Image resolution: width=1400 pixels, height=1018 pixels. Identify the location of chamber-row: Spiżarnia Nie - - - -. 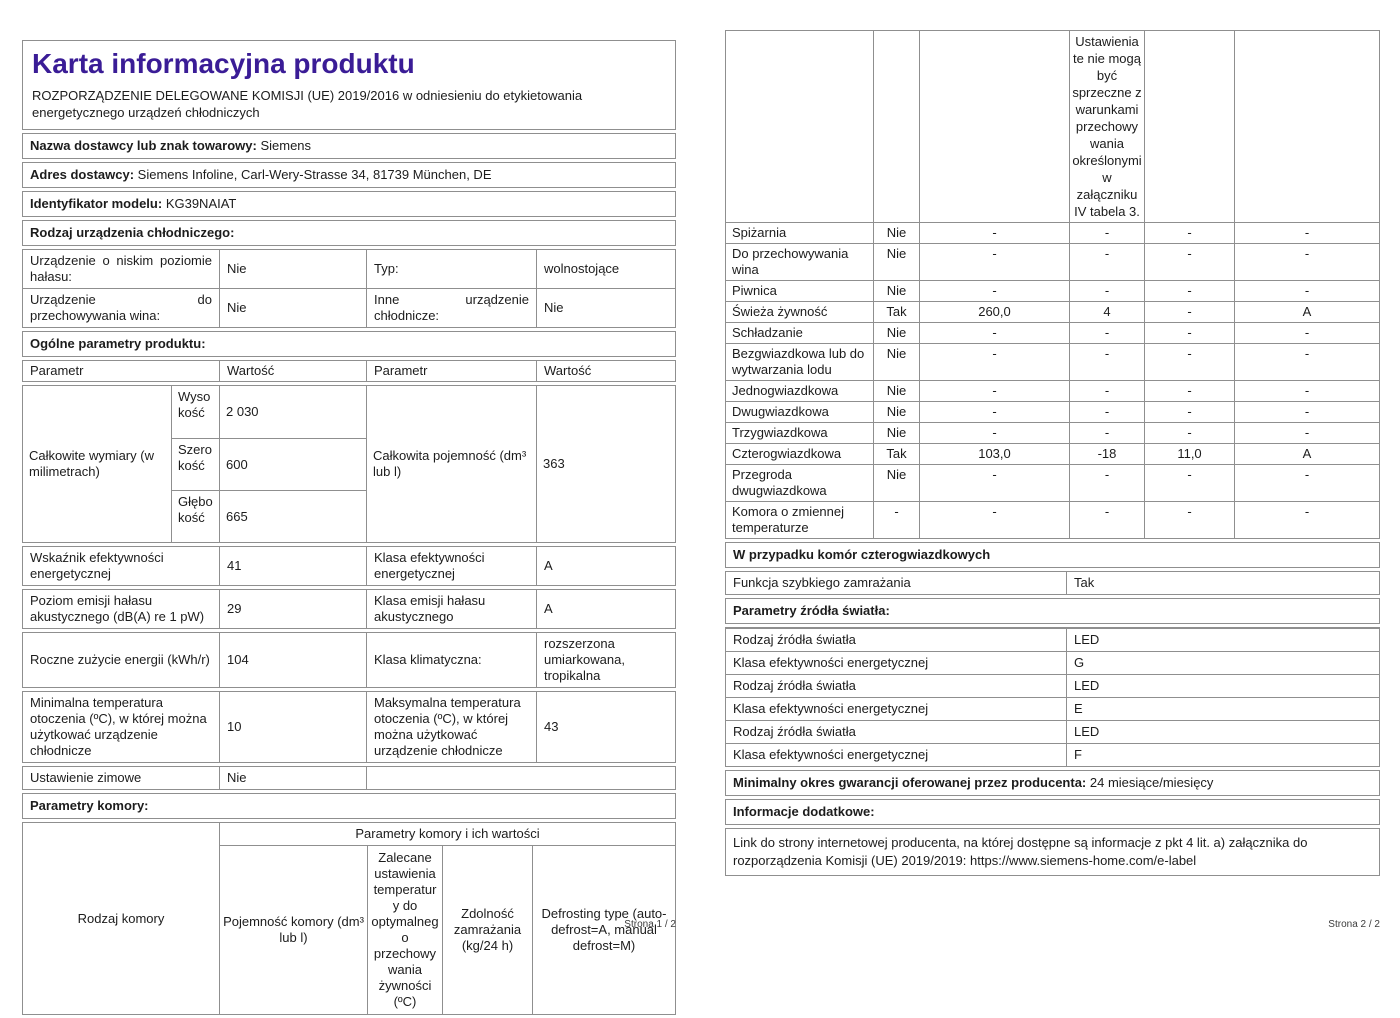
(1052, 232).